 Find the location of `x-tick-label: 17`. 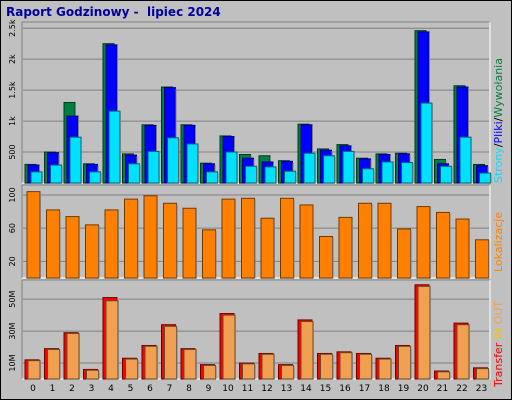

x-tick-label: 17 is located at coordinates (364, 389).